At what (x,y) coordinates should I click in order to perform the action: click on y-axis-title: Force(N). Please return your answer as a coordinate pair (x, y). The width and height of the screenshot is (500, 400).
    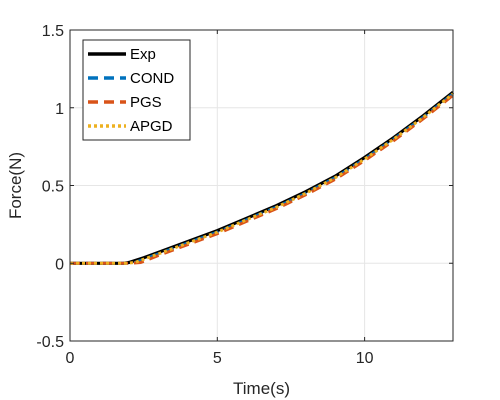
    Looking at the image, I should click on (15, 185).